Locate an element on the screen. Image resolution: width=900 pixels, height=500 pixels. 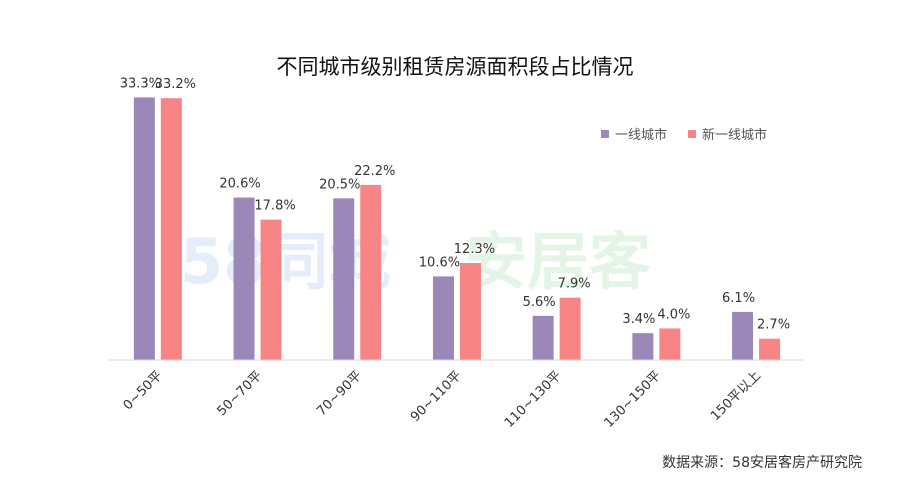
value-label-newtier1-0: 33.2% is located at coordinates (175, 84).